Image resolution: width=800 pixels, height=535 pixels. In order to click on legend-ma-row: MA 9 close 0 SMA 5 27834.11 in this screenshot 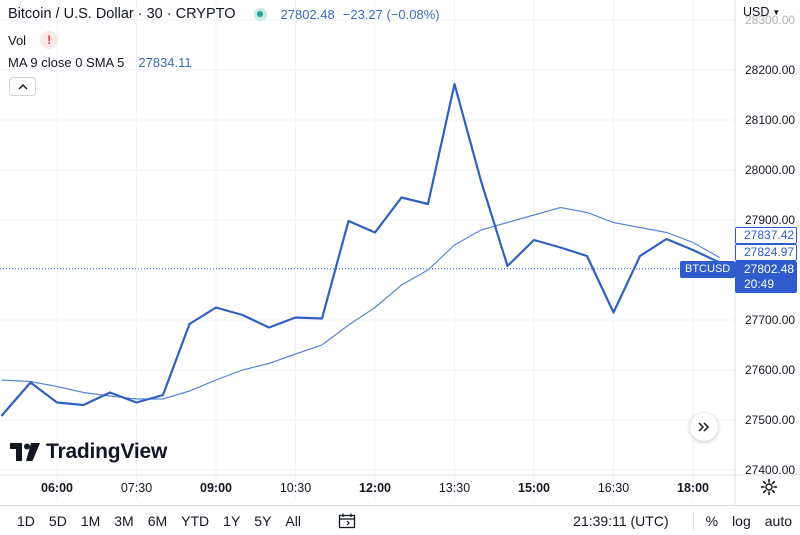, I will do `click(100, 62)`.